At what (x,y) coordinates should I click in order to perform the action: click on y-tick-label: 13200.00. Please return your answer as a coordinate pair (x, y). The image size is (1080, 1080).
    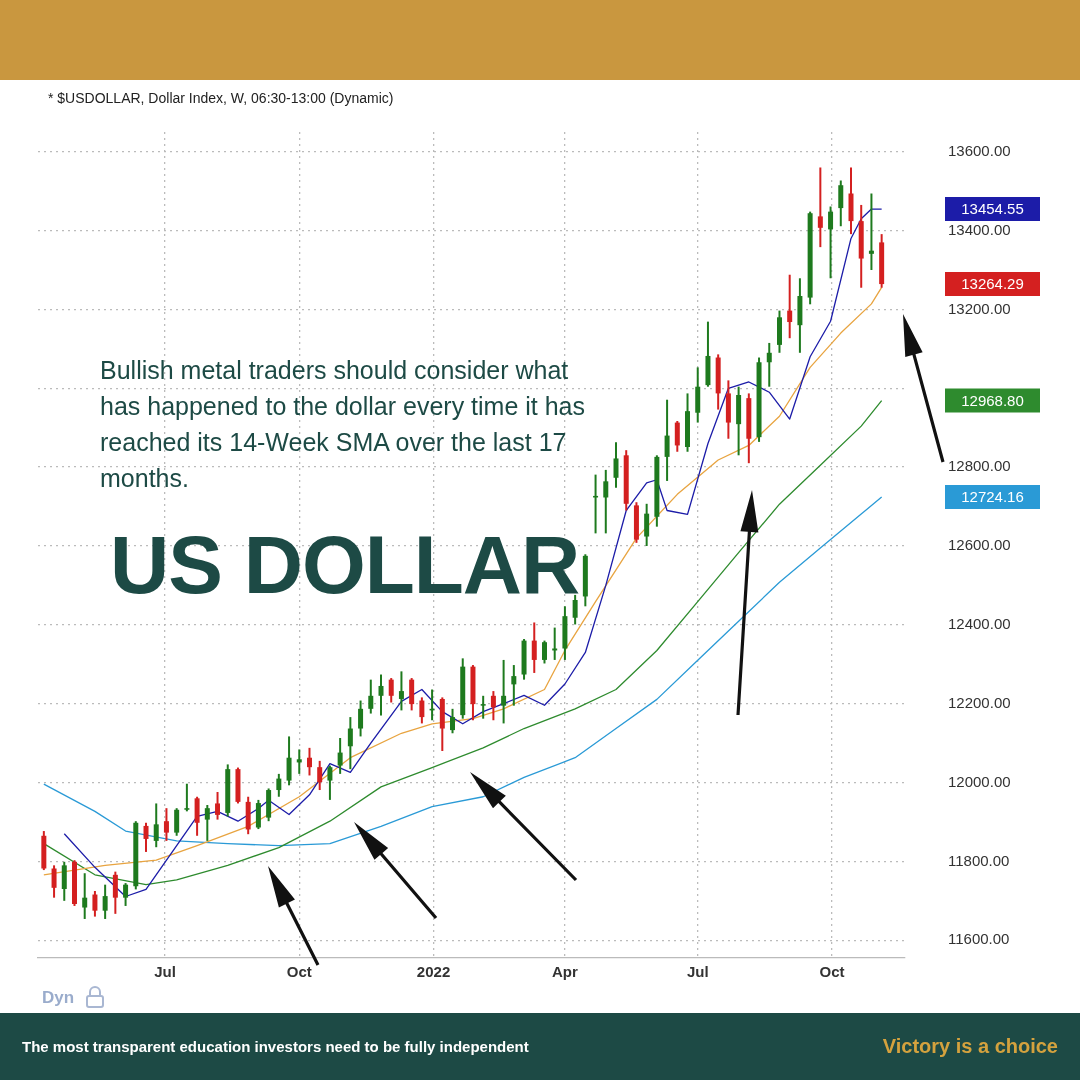
    Looking at the image, I should click on (979, 308).